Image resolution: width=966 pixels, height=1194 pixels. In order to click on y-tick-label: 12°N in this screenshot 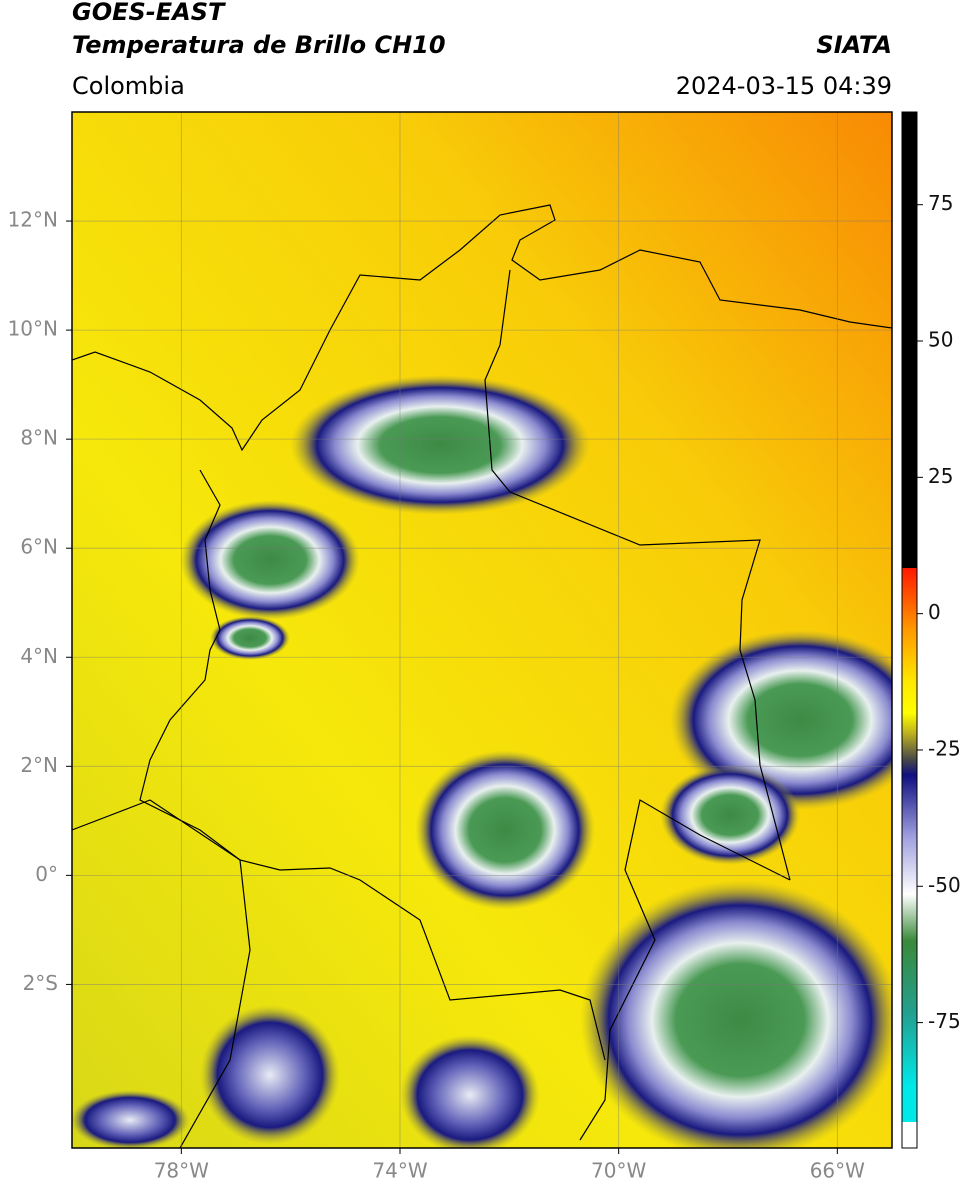, I will do `click(33, 220)`.